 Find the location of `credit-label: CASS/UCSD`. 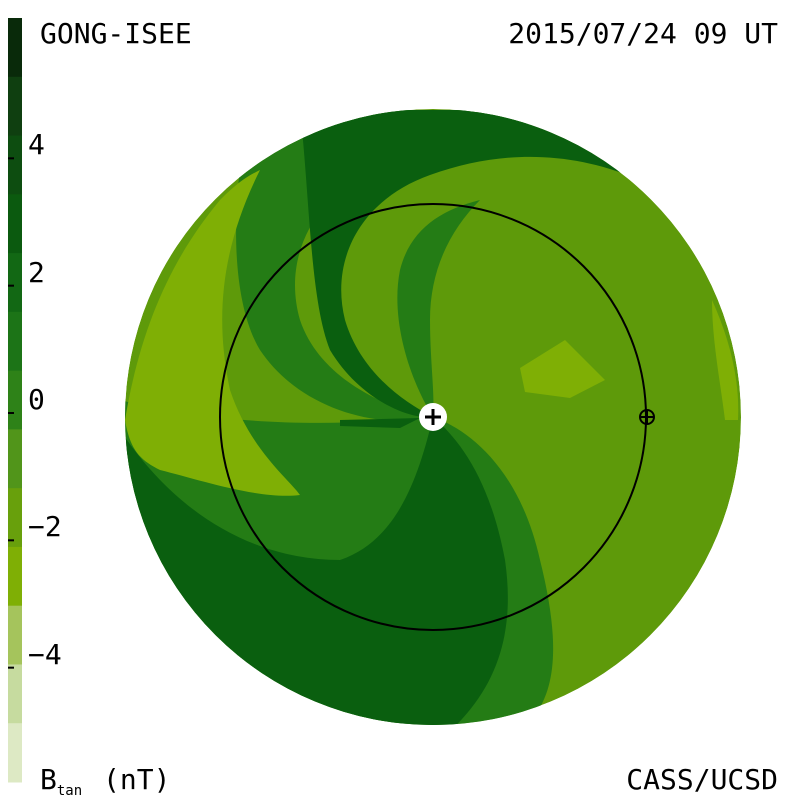

credit-label: CASS/UCSD is located at coordinates (702, 779).